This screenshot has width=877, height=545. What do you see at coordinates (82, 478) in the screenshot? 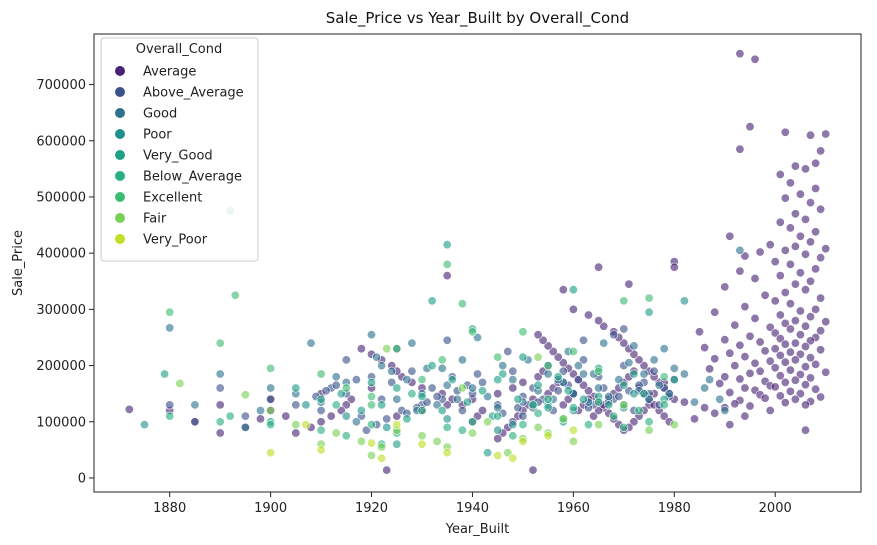
I see `y-tick-label: 0` at bounding box center [82, 478].